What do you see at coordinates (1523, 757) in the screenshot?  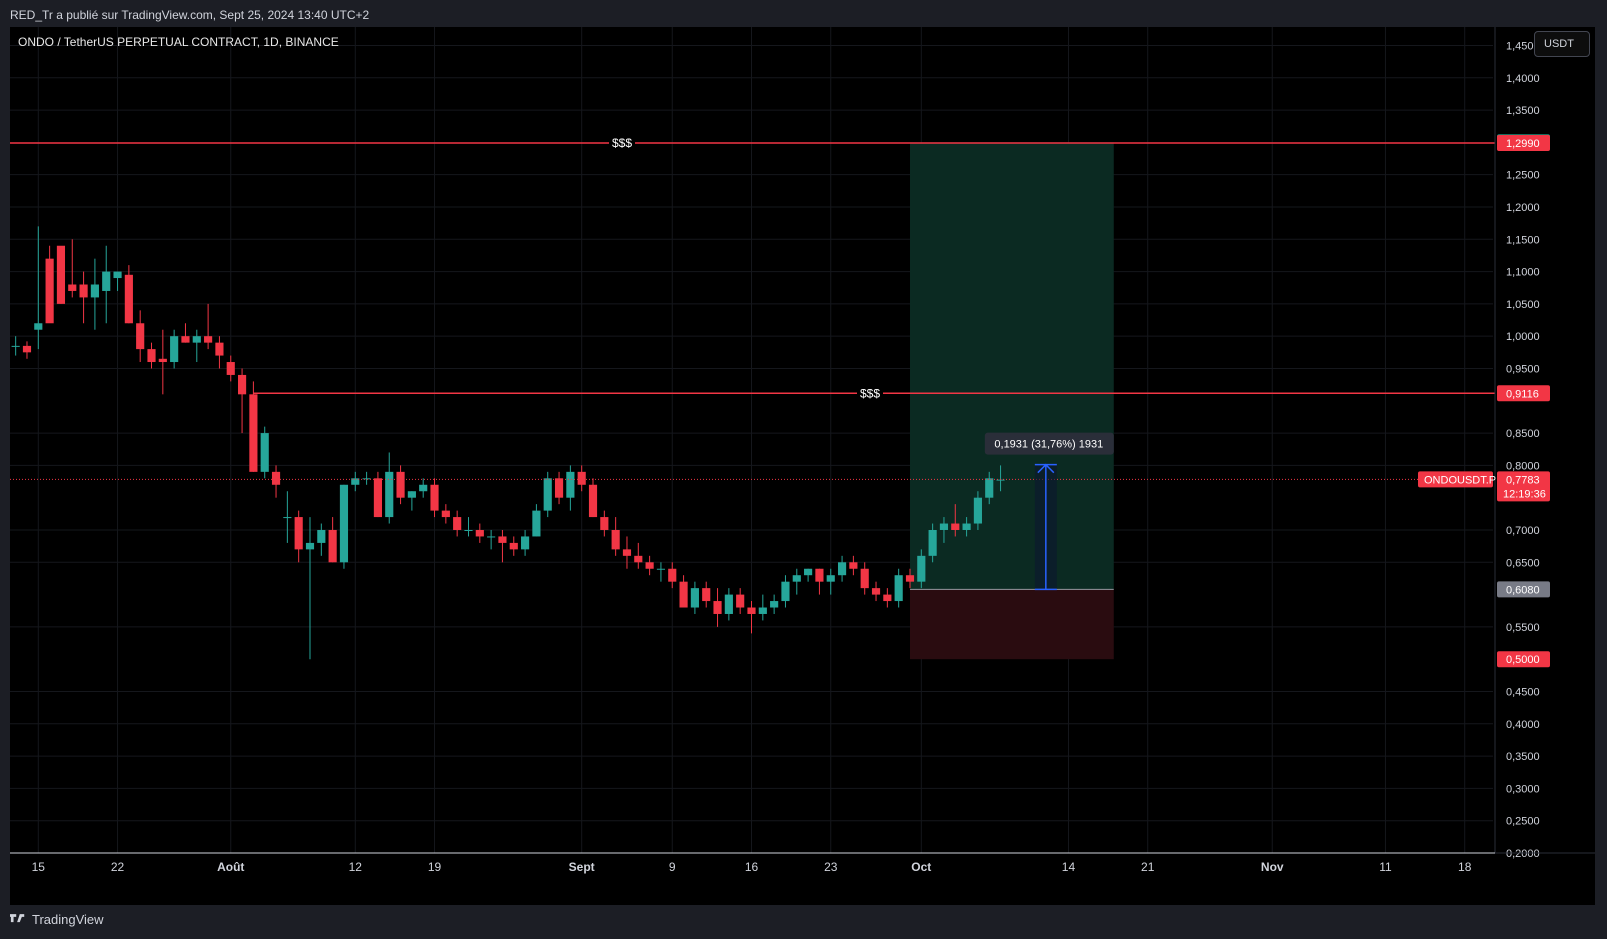 I see `price-tick: 0,3500` at bounding box center [1523, 757].